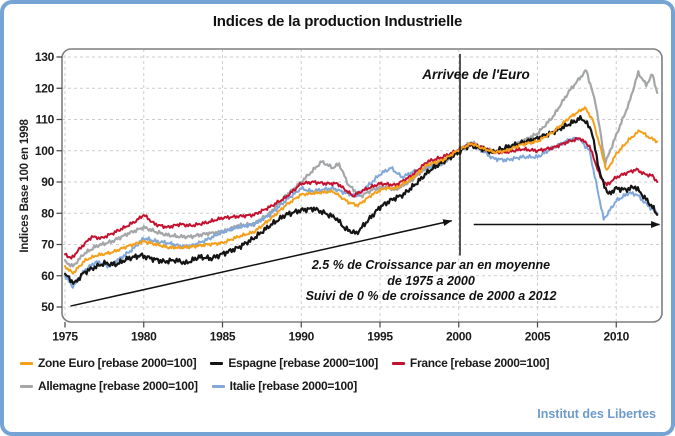 Image resolution: width=675 pixels, height=436 pixels. I want to click on x-tick-label-2000: 2000, so click(459, 337).